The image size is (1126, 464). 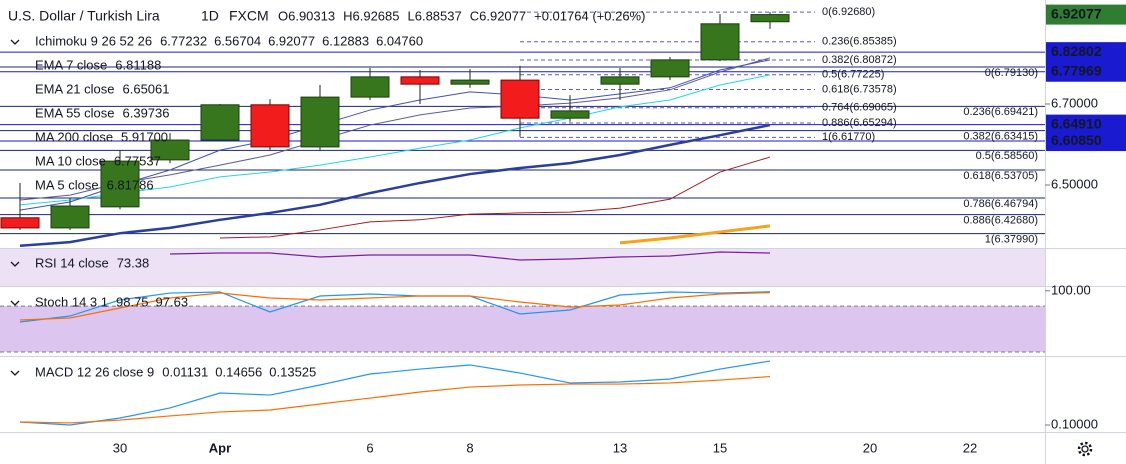 What do you see at coordinates (238, 371) in the screenshot?
I see `legend-value: 0.14656` at bounding box center [238, 371].